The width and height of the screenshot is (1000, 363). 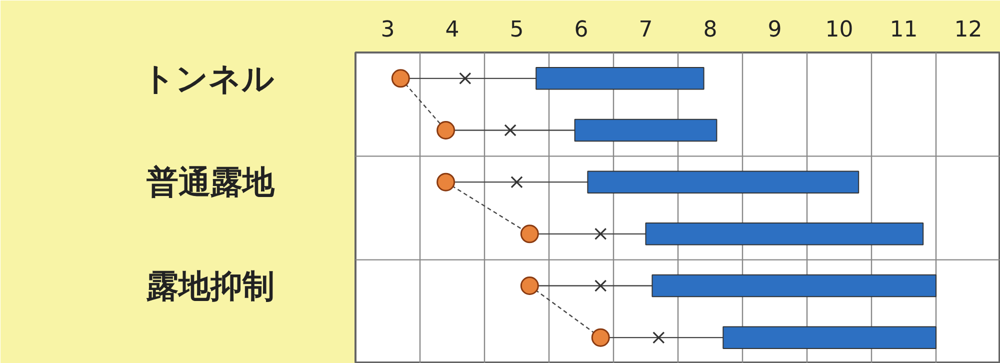 What do you see at coordinates (581, 30) in the screenshot?
I see `x-tick-label: 6` at bounding box center [581, 30].